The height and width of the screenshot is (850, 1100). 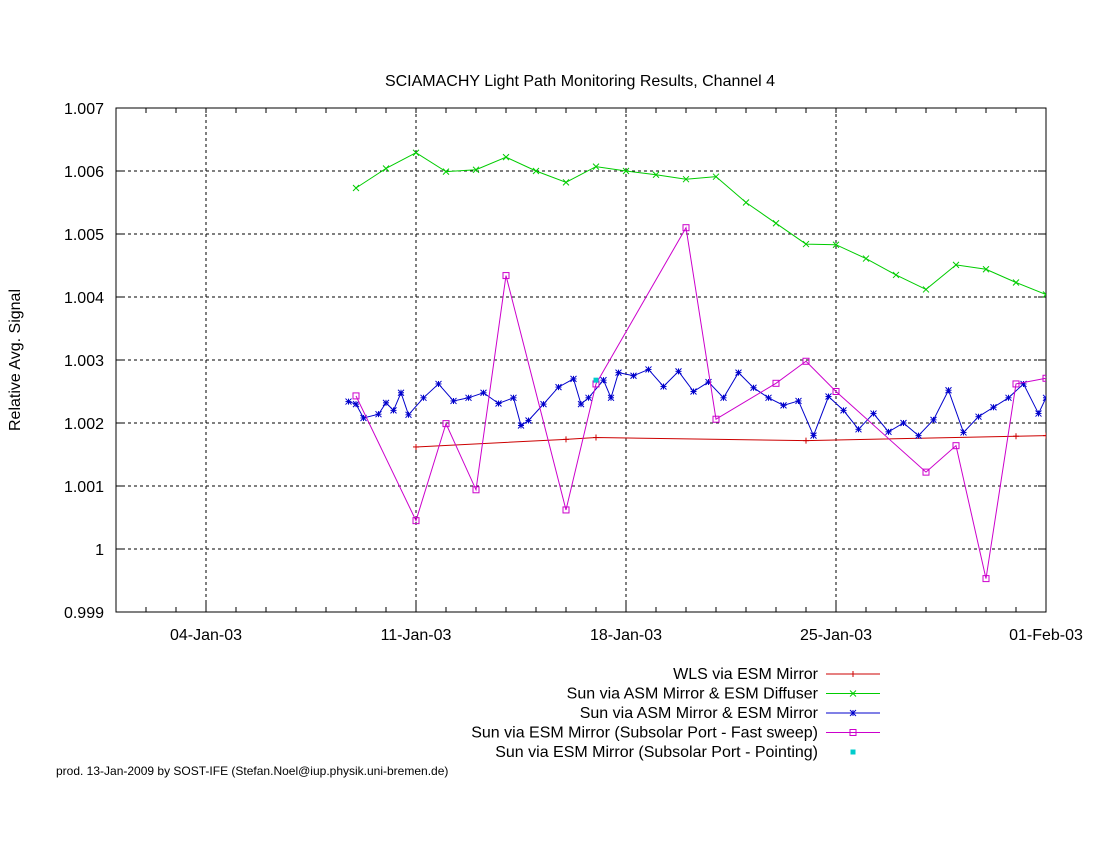 What do you see at coordinates (99, 550) in the screenshot?
I see `y-tick-label: 1` at bounding box center [99, 550].